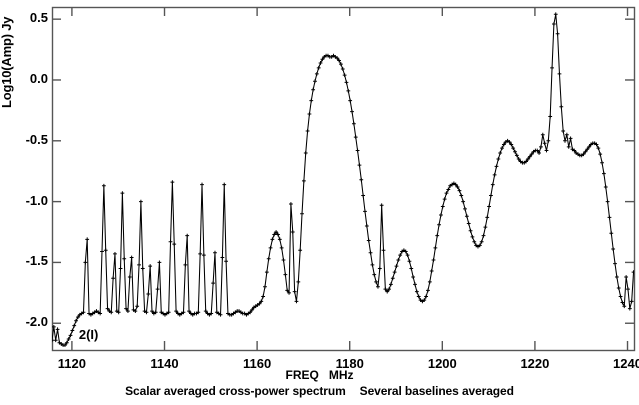  Describe the element at coordinates (319, 375) in the screenshot. I see `x-axis-title: FREQ MHz` at that location.